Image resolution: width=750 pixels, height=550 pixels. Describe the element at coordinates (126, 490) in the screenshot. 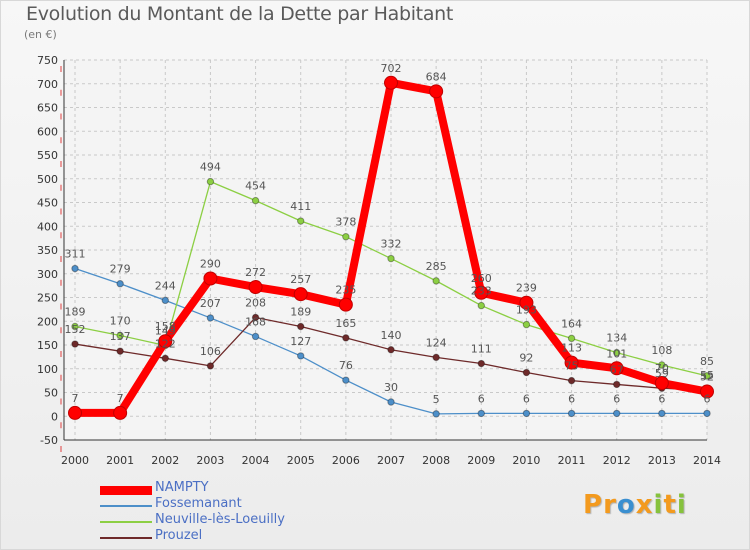

I see `legend-swatch-nampty` at that location.